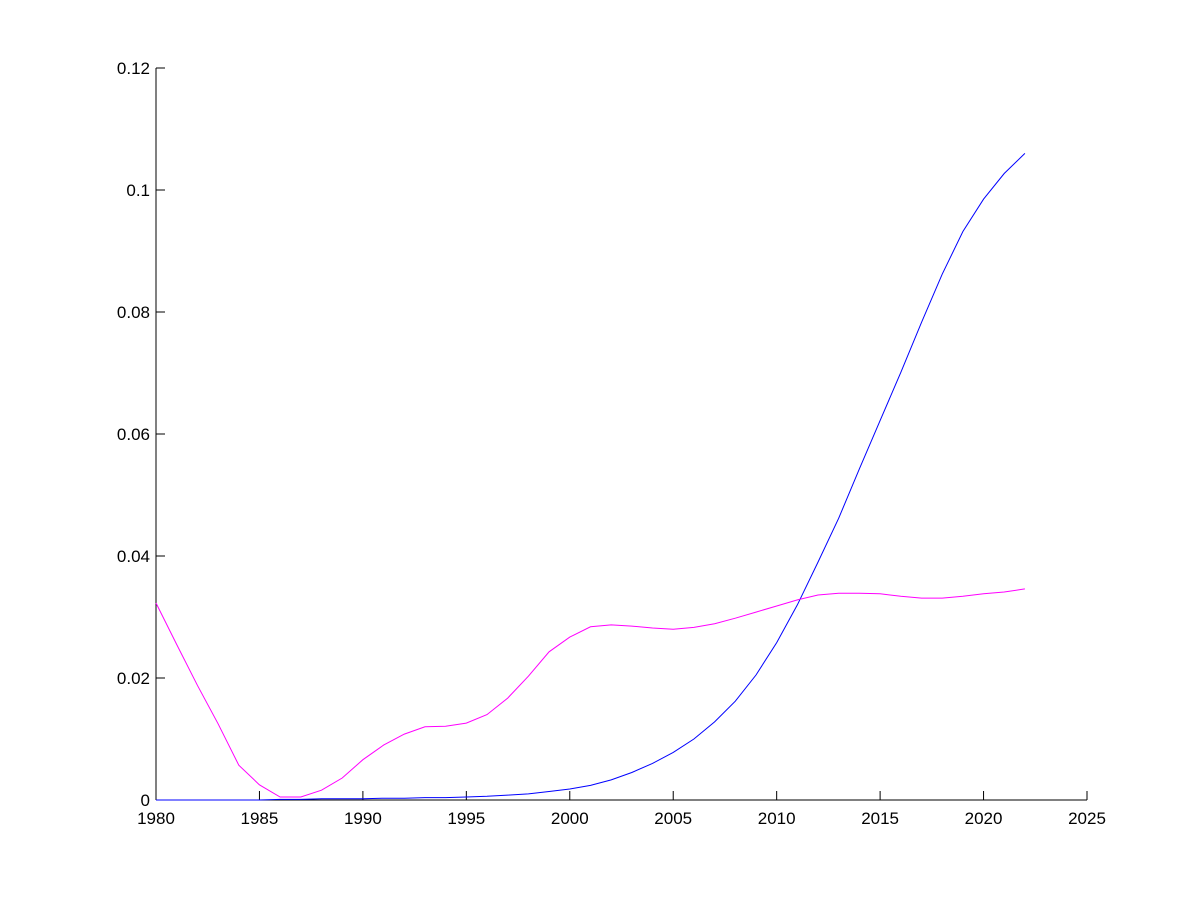 The width and height of the screenshot is (1200, 900). I want to click on y-tick-label: 0.02, so click(133, 678).